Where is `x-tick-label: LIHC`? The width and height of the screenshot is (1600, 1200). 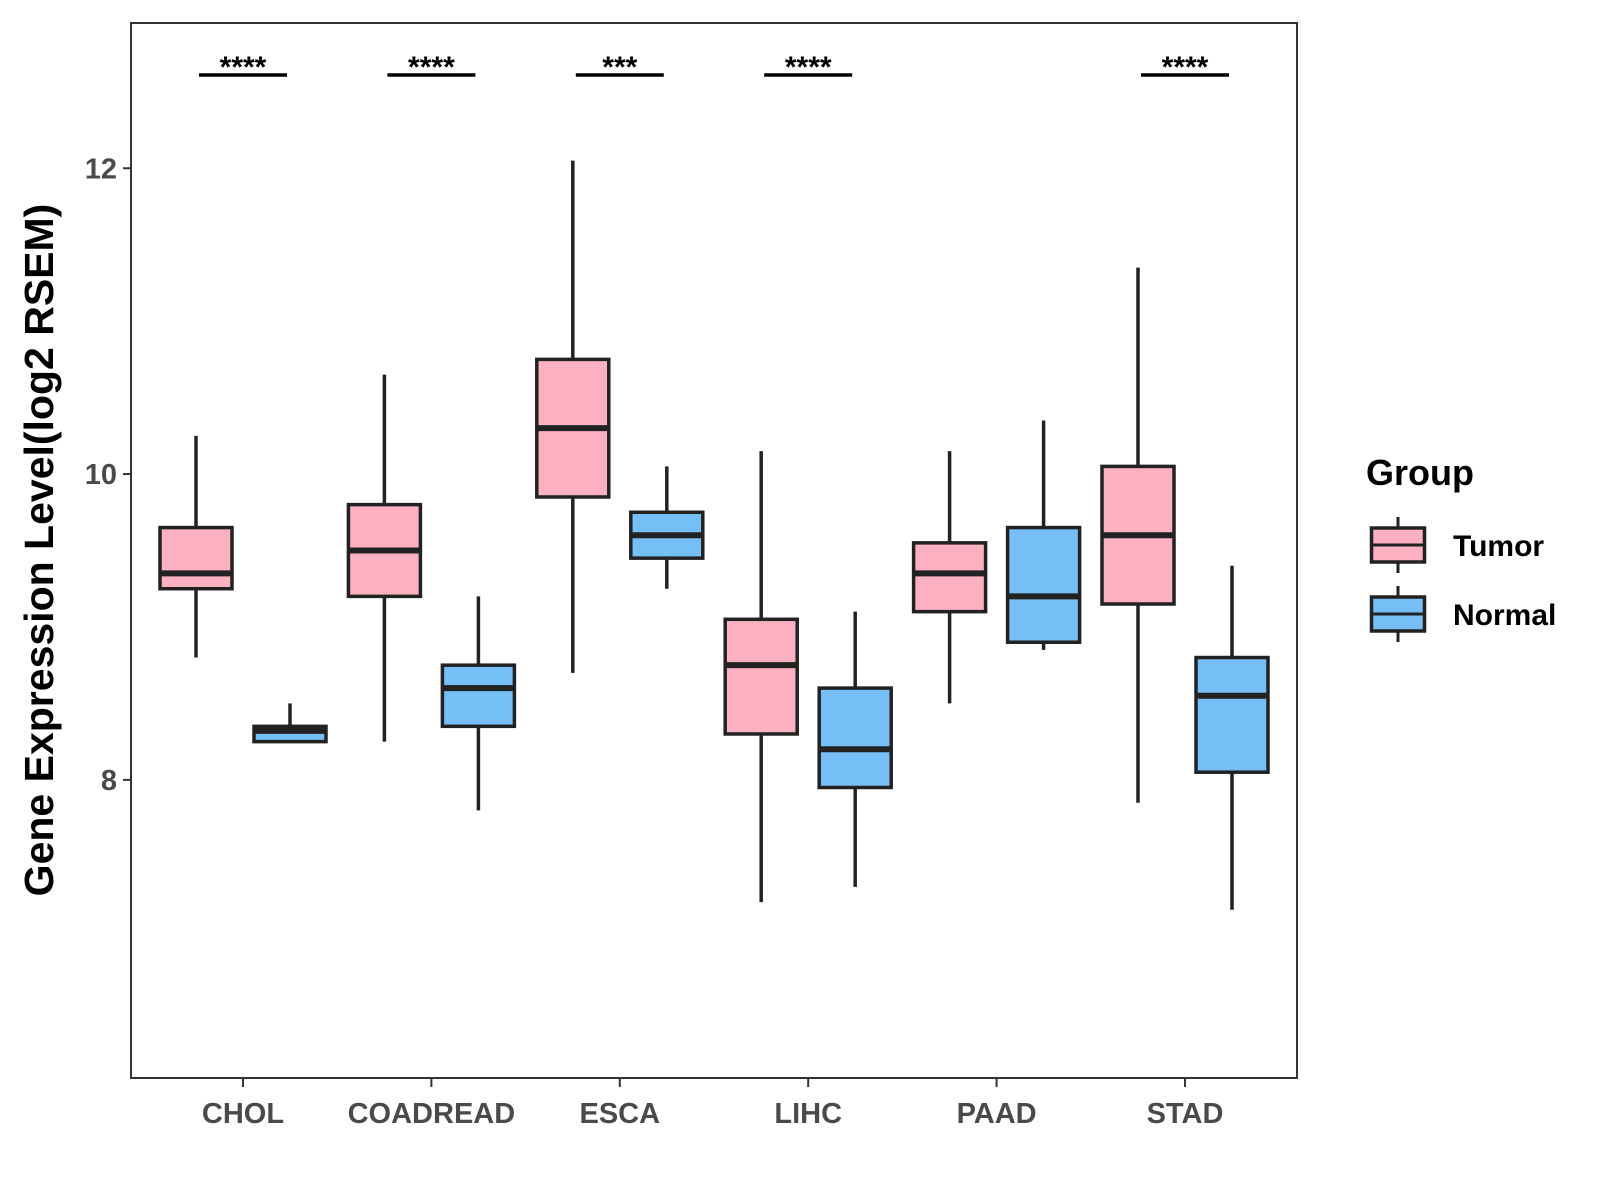
x-tick-label: LIHC is located at coordinates (808, 1114).